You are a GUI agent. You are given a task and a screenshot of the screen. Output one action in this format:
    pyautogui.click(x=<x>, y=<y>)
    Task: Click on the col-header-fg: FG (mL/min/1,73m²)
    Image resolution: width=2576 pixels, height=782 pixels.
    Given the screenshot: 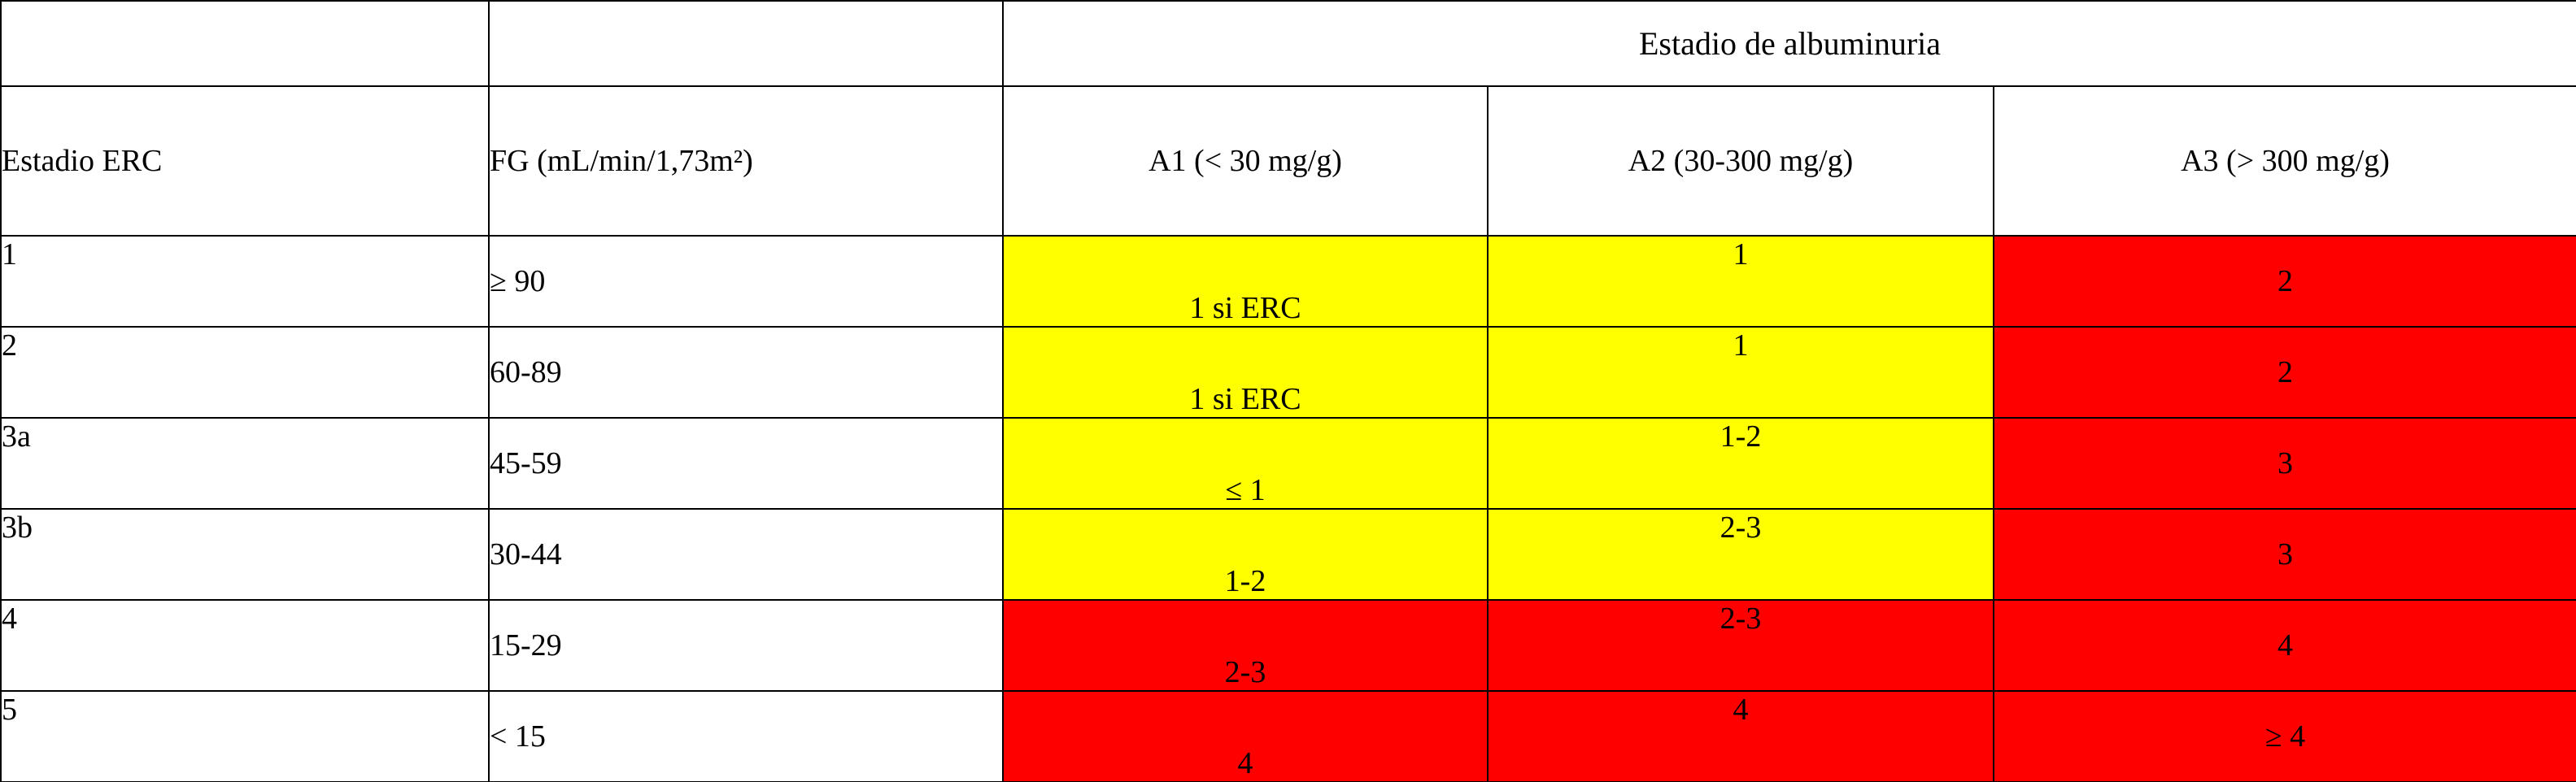 What is the action you would take?
    pyautogui.click(x=746, y=161)
    